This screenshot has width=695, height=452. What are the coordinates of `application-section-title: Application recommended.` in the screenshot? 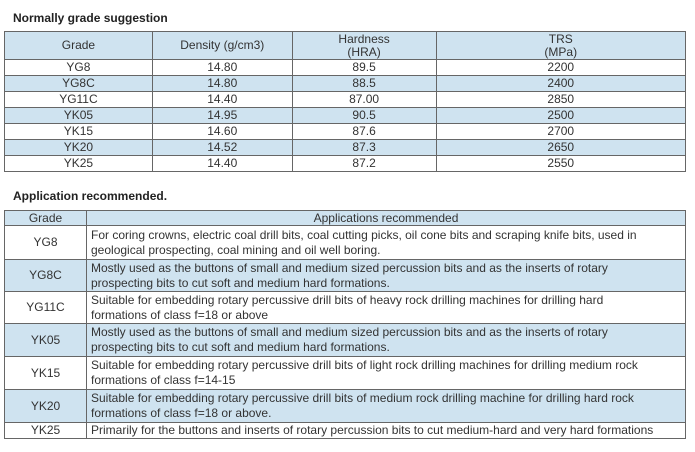 It's located at (90, 196).